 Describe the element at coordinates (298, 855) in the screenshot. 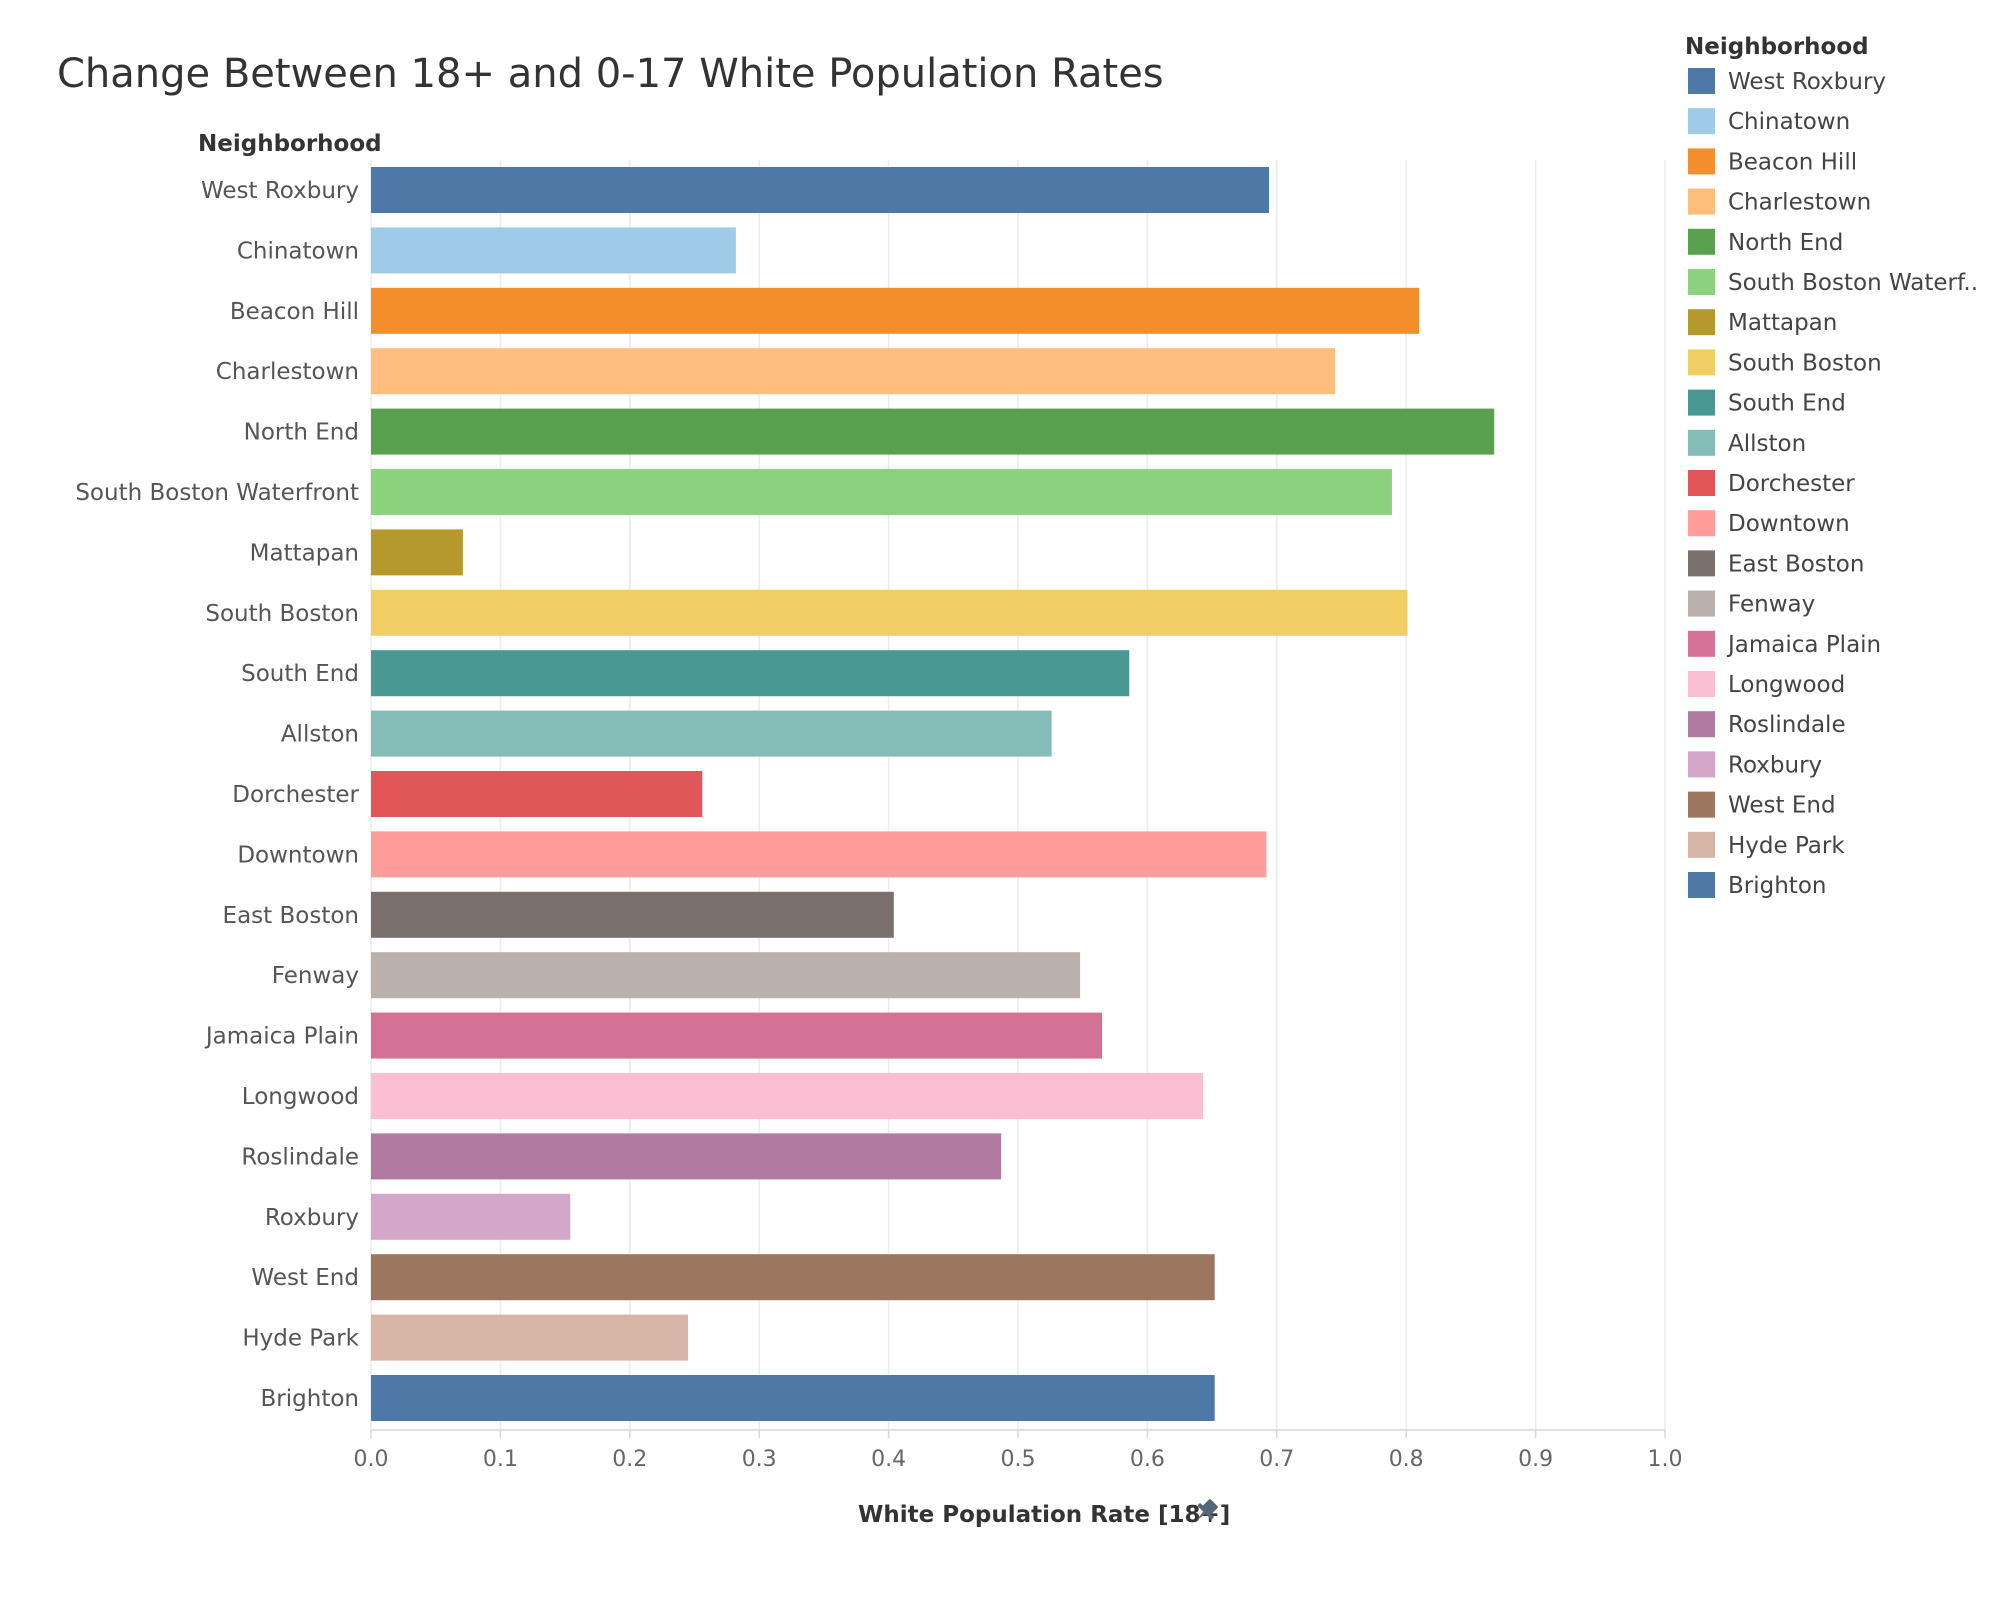

I see `category-label: Downtown` at that location.